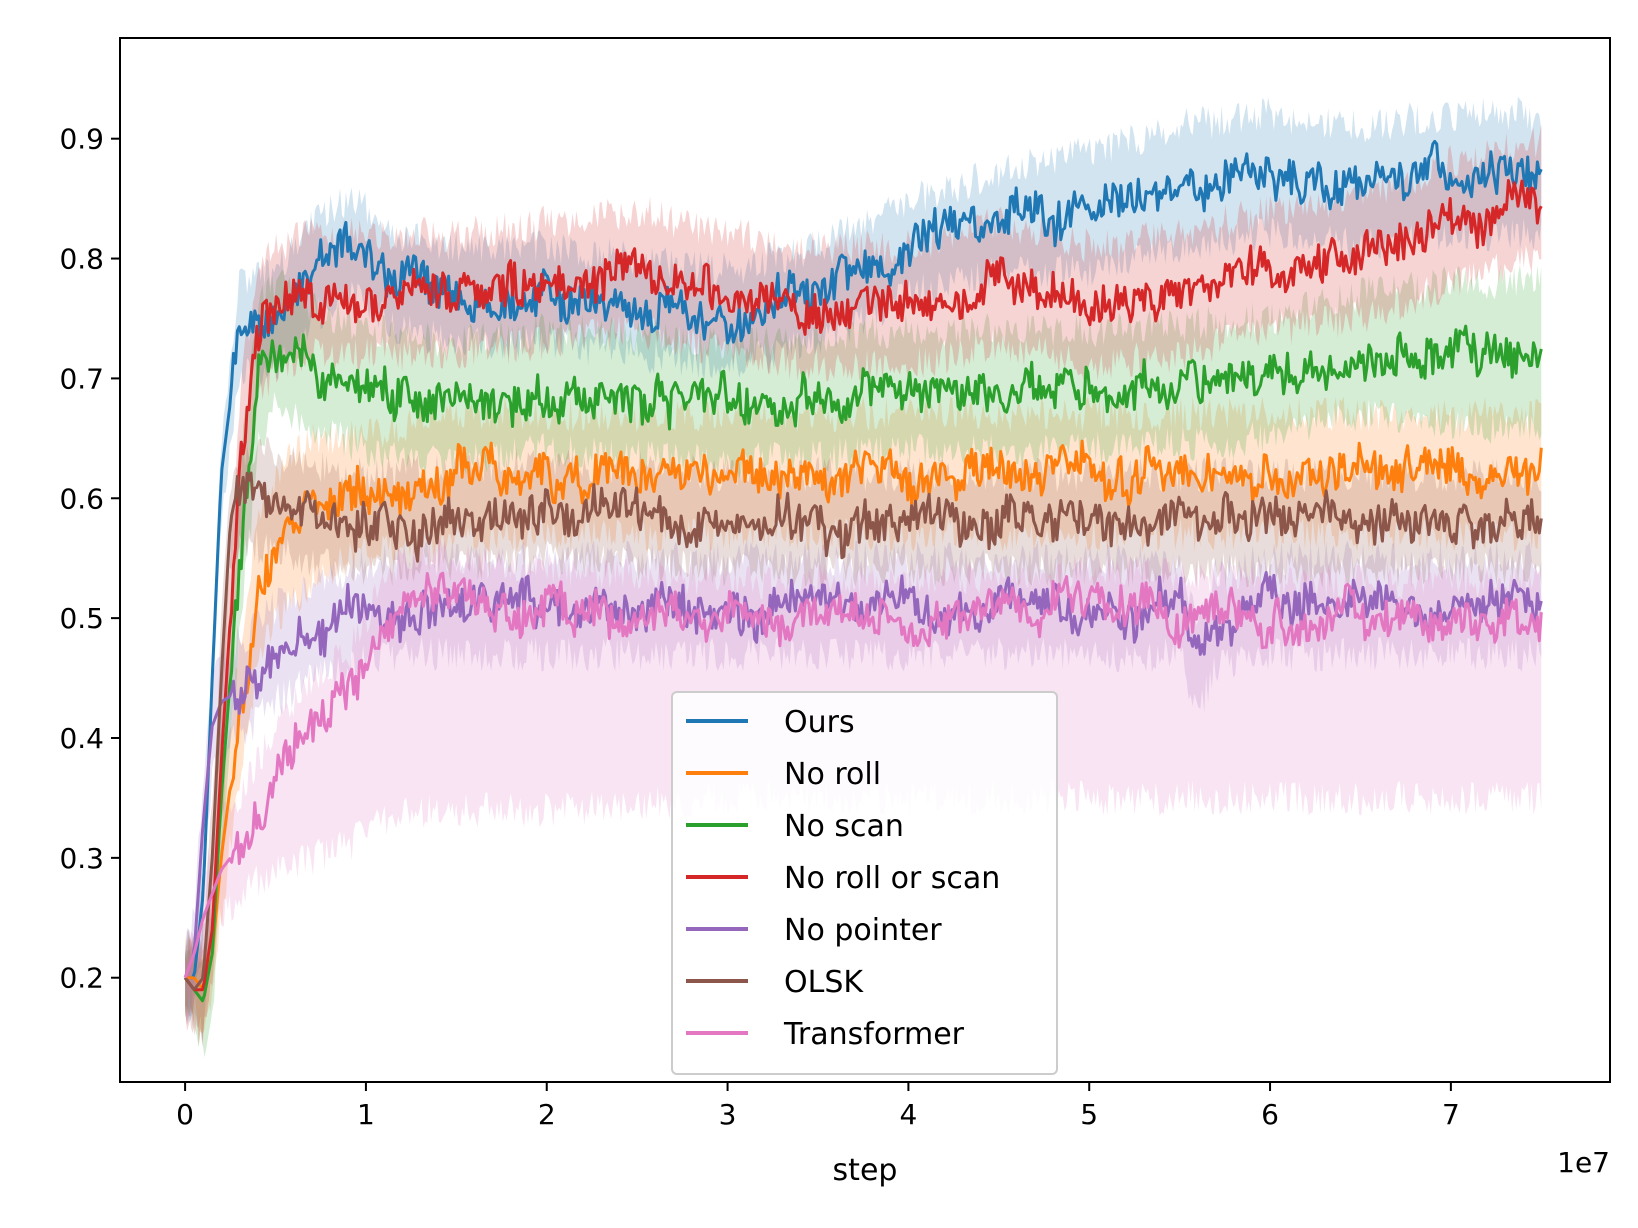  What do you see at coordinates (1451, 1114) in the screenshot?
I see `x-tick-label: 7` at bounding box center [1451, 1114].